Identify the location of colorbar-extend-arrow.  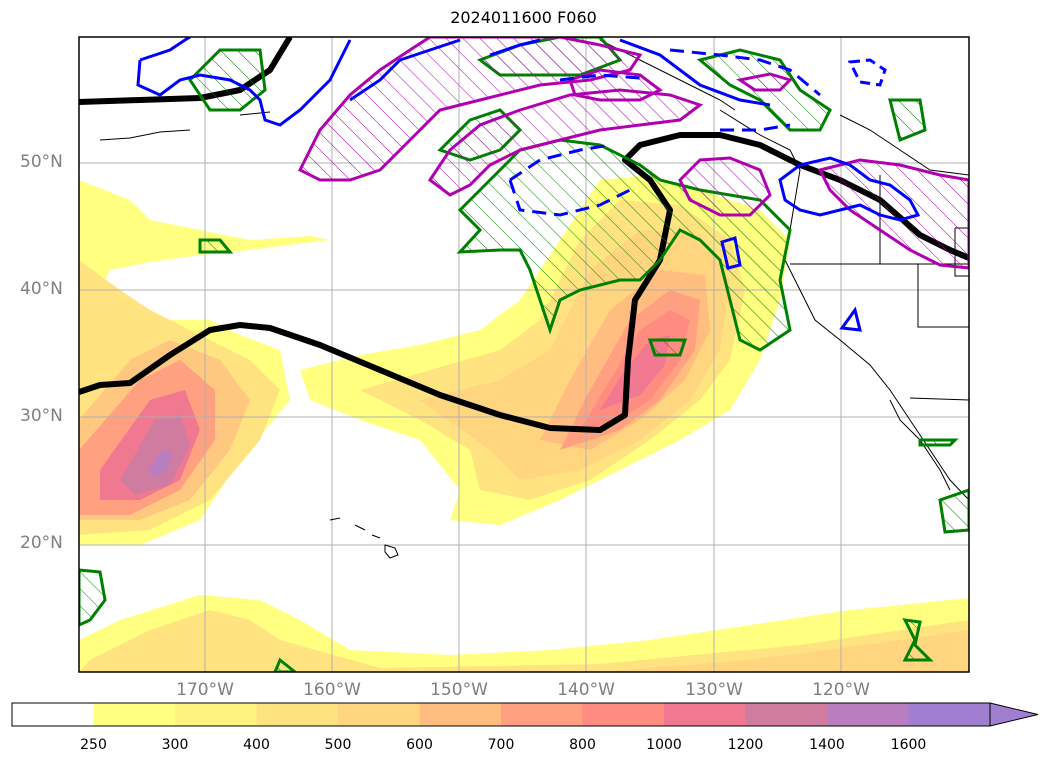
(1014, 714).